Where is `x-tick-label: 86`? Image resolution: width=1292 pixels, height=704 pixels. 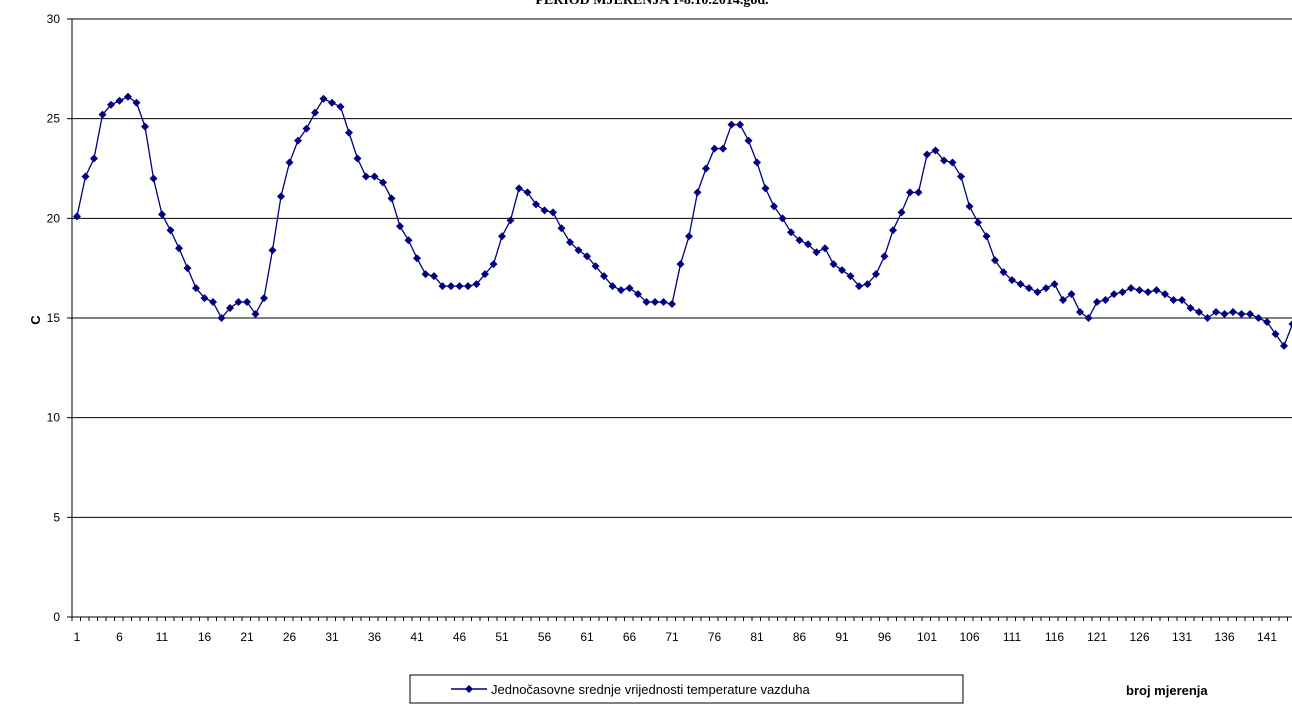
x-tick-label: 86 is located at coordinates (800, 637).